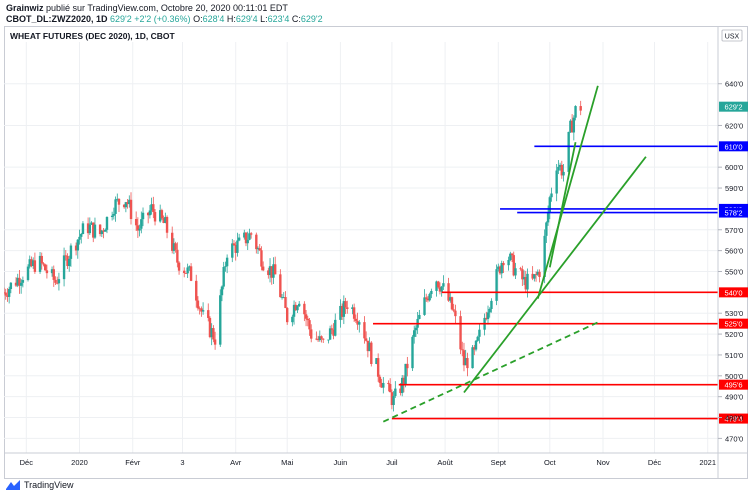 This screenshot has width=750, height=494. I want to click on y-tick-label: 570'0, so click(734, 230).